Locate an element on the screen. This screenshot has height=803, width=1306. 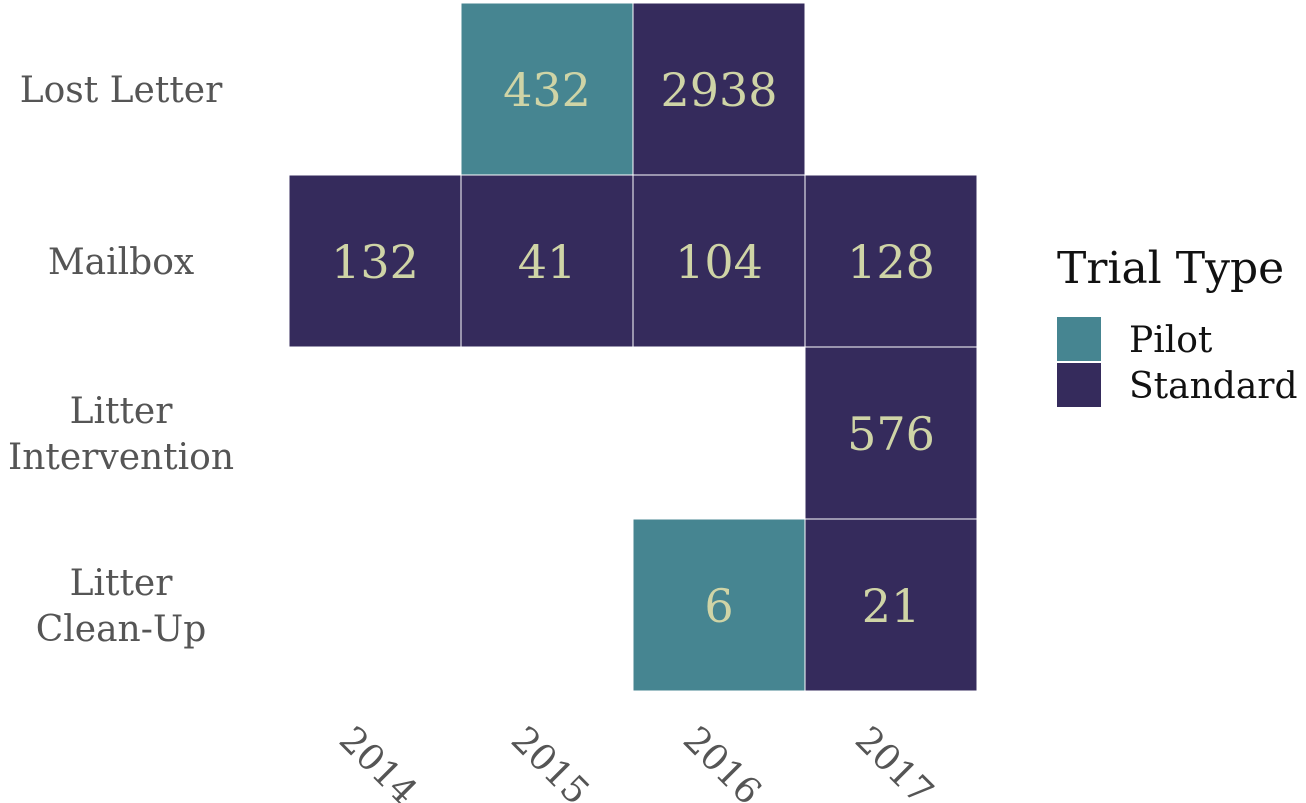
cell-value-label-litter-clean-up-2017: 21 is located at coordinates (891, 606).